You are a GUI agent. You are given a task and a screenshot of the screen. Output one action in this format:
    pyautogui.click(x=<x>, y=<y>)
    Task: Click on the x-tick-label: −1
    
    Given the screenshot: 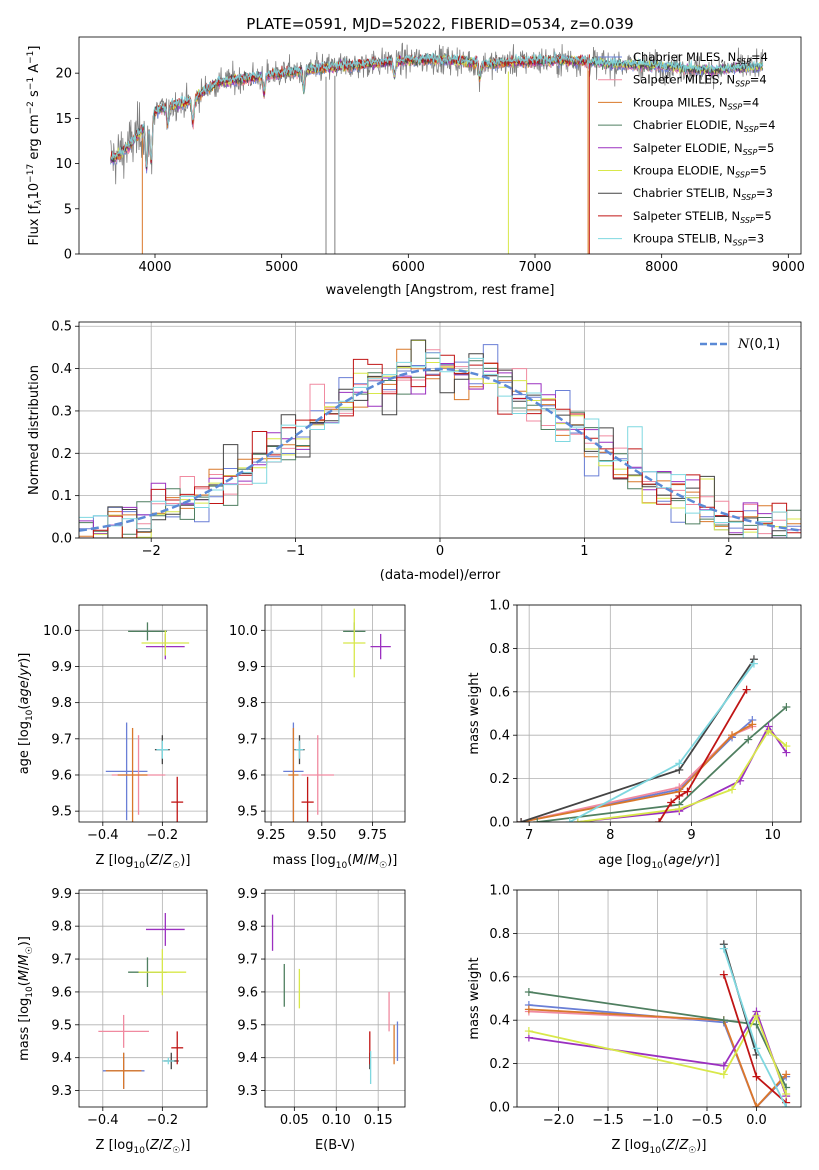 What is the action you would take?
    pyautogui.click(x=295, y=551)
    